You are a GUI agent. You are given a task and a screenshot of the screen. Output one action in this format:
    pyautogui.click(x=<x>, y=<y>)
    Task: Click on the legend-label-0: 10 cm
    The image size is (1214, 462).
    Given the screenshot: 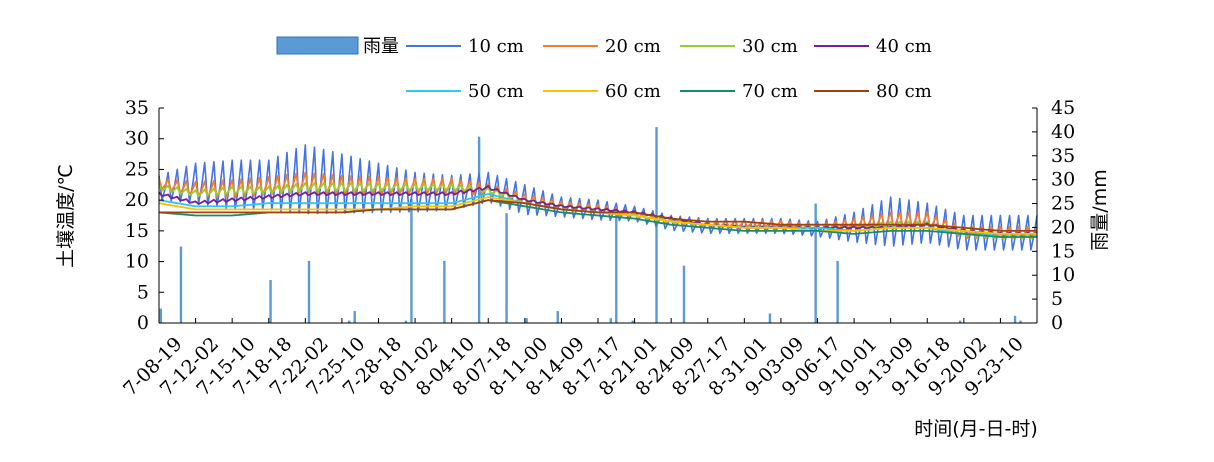 What is the action you would take?
    pyautogui.click(x=496, y=46)
    